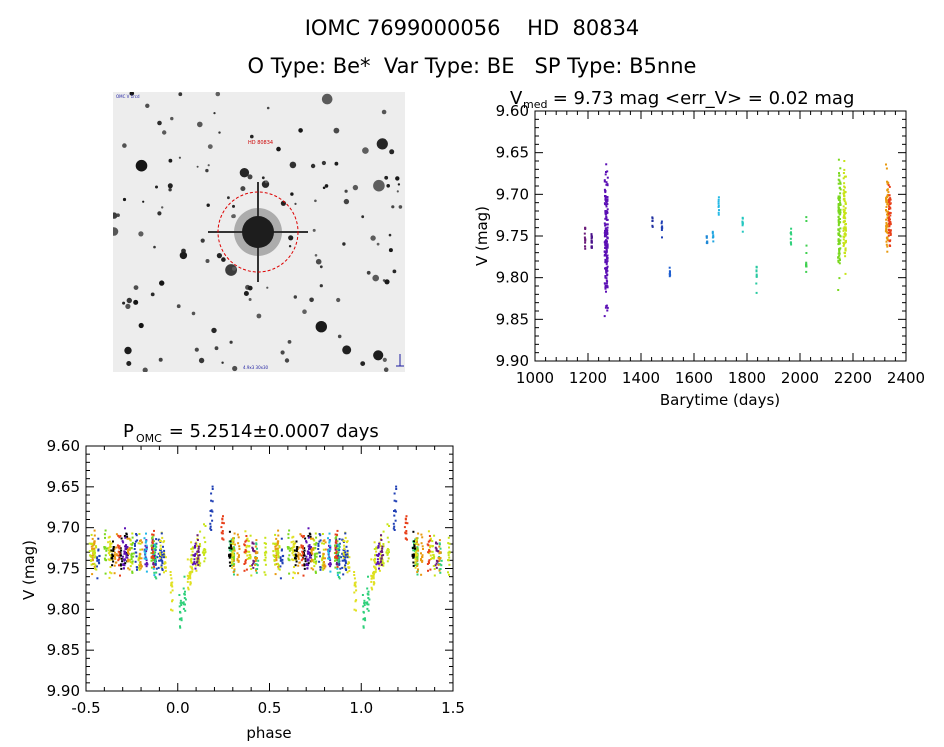 This screenshot has height=747, width=944. What do you see at coordinates (482, 236) in the screenshot?
I see `lightcurve-ylabel: V (mag)` at bounding box center [482, 236].